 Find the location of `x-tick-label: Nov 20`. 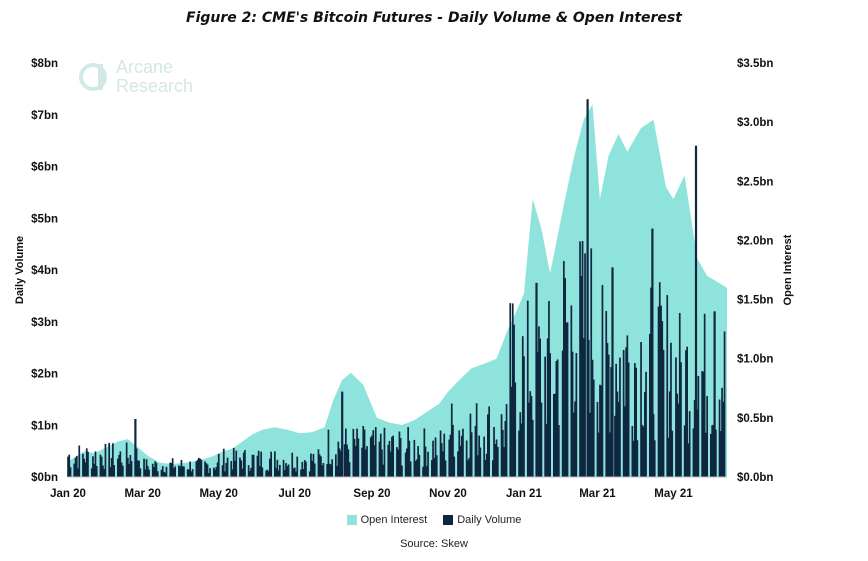

x-tick-label: Nov 20 is located at coordinates (448, 494).